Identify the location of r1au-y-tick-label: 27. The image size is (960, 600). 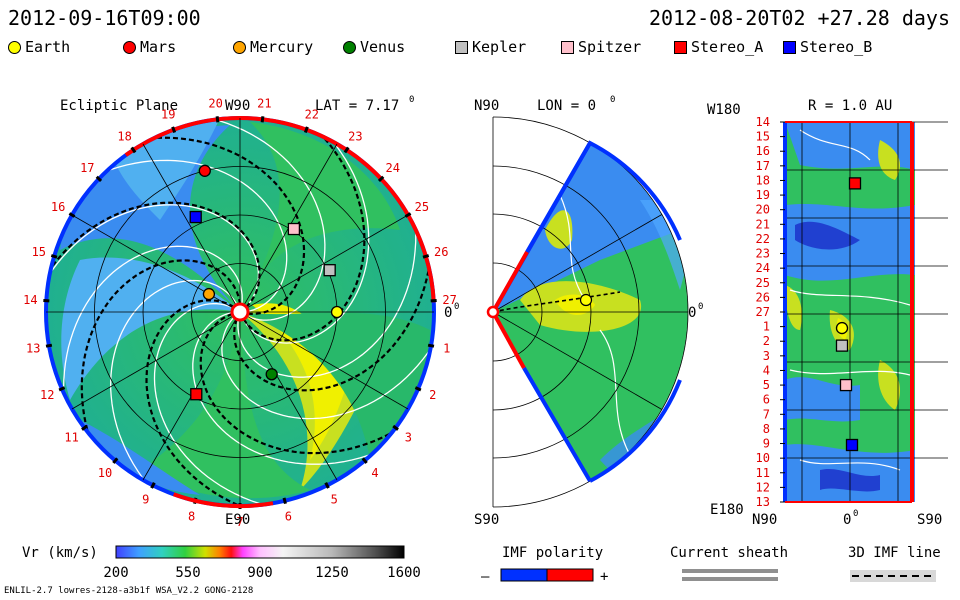
(763, 312).